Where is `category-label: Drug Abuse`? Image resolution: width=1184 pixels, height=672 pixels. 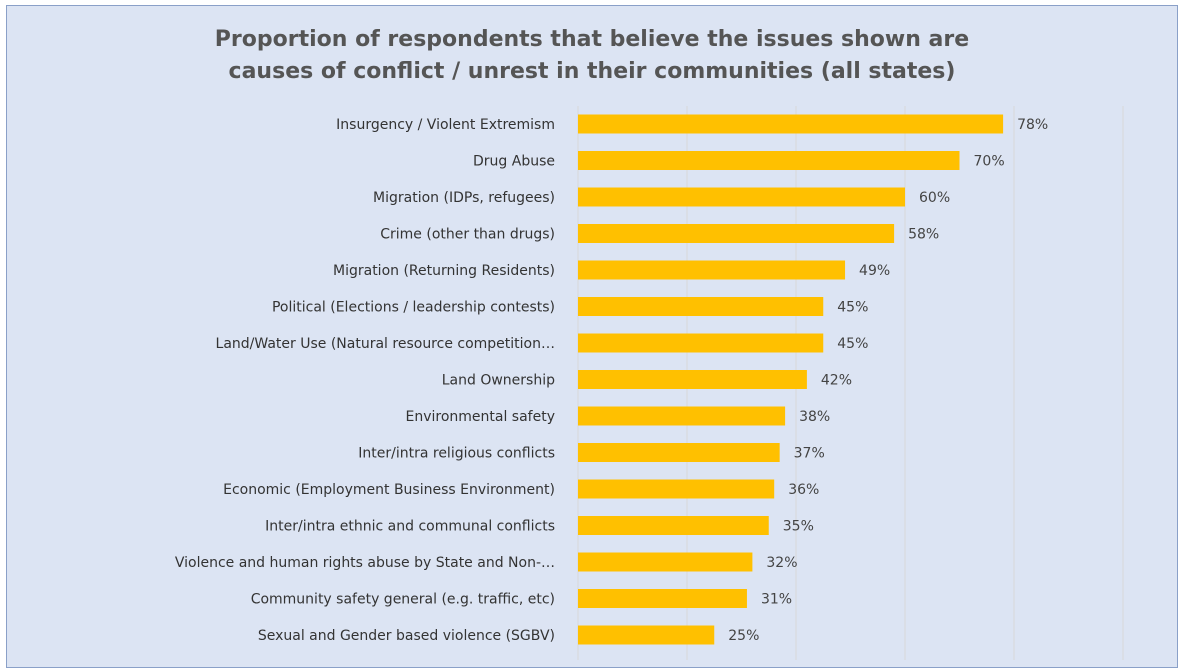
category-label: Drug Abuse is located at coordinates (514, 162).